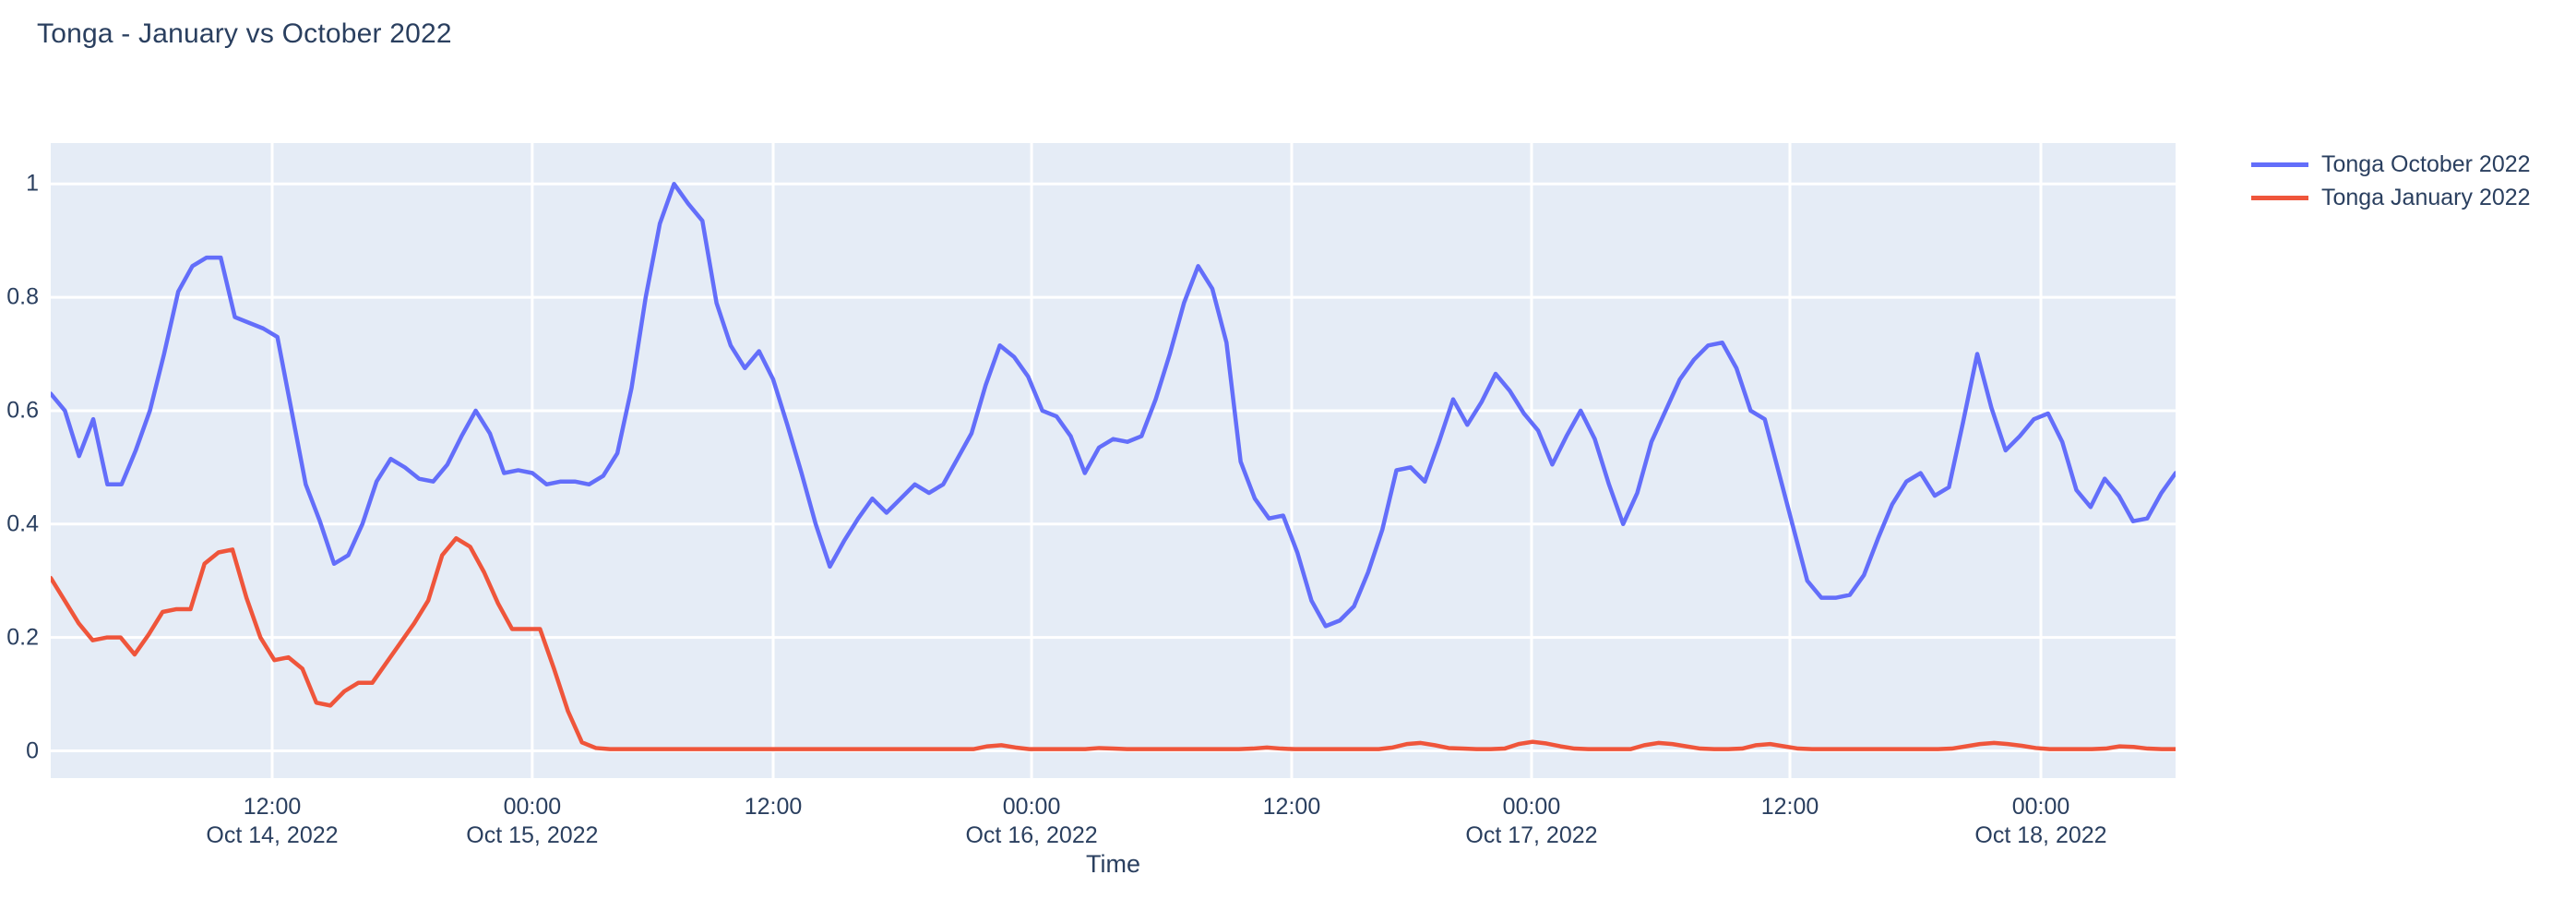 The height and width of the screenshot is (899, 2576). Describe the element at coordinates (244, 34) in the screenshot. I see `page-title: Tonga - January vs October 2022` at that location.